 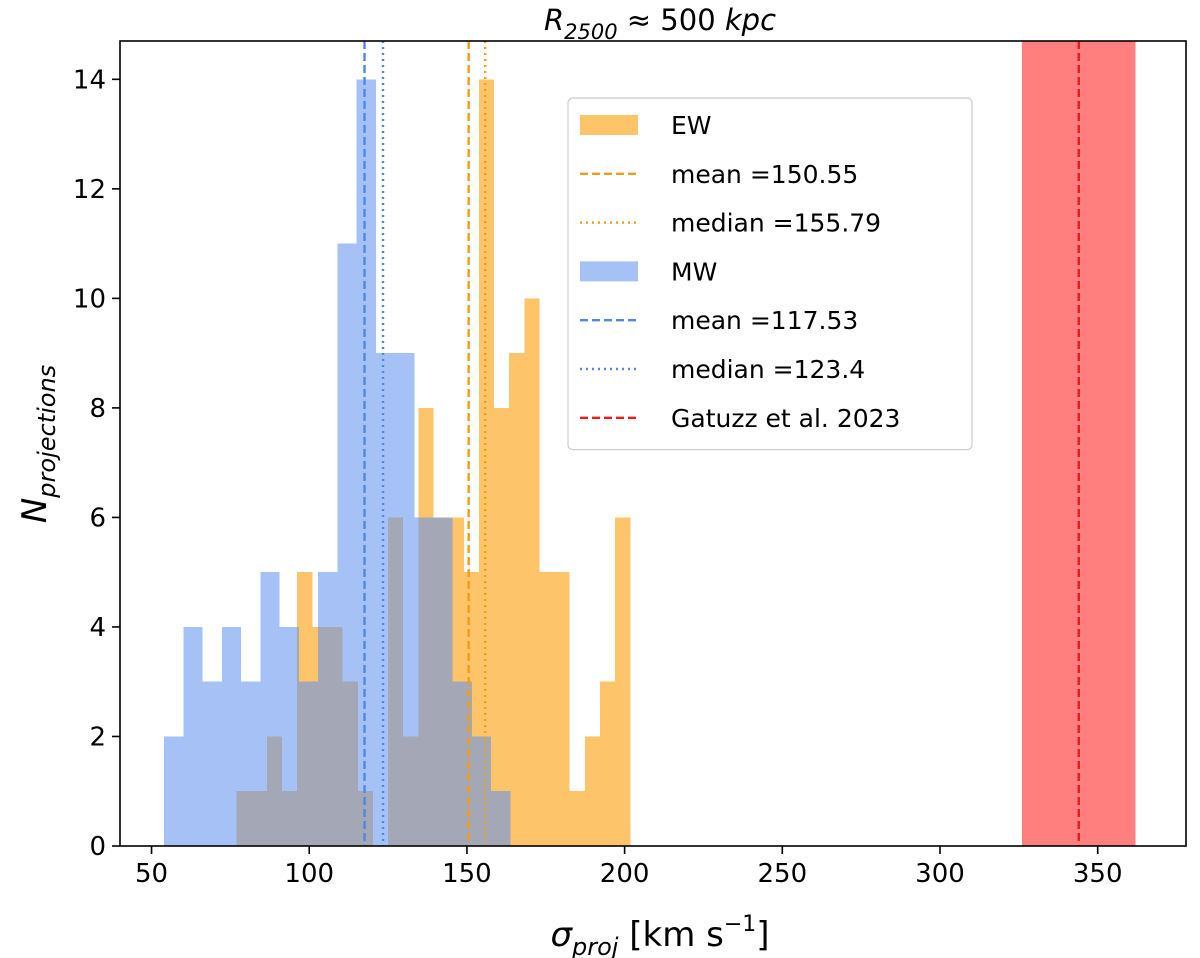 What do you see at coordinates (660, 23) in the screenshot?
I see `chart-title: R2500 ≈ 500 kpc` at bounding box center [660, 23].